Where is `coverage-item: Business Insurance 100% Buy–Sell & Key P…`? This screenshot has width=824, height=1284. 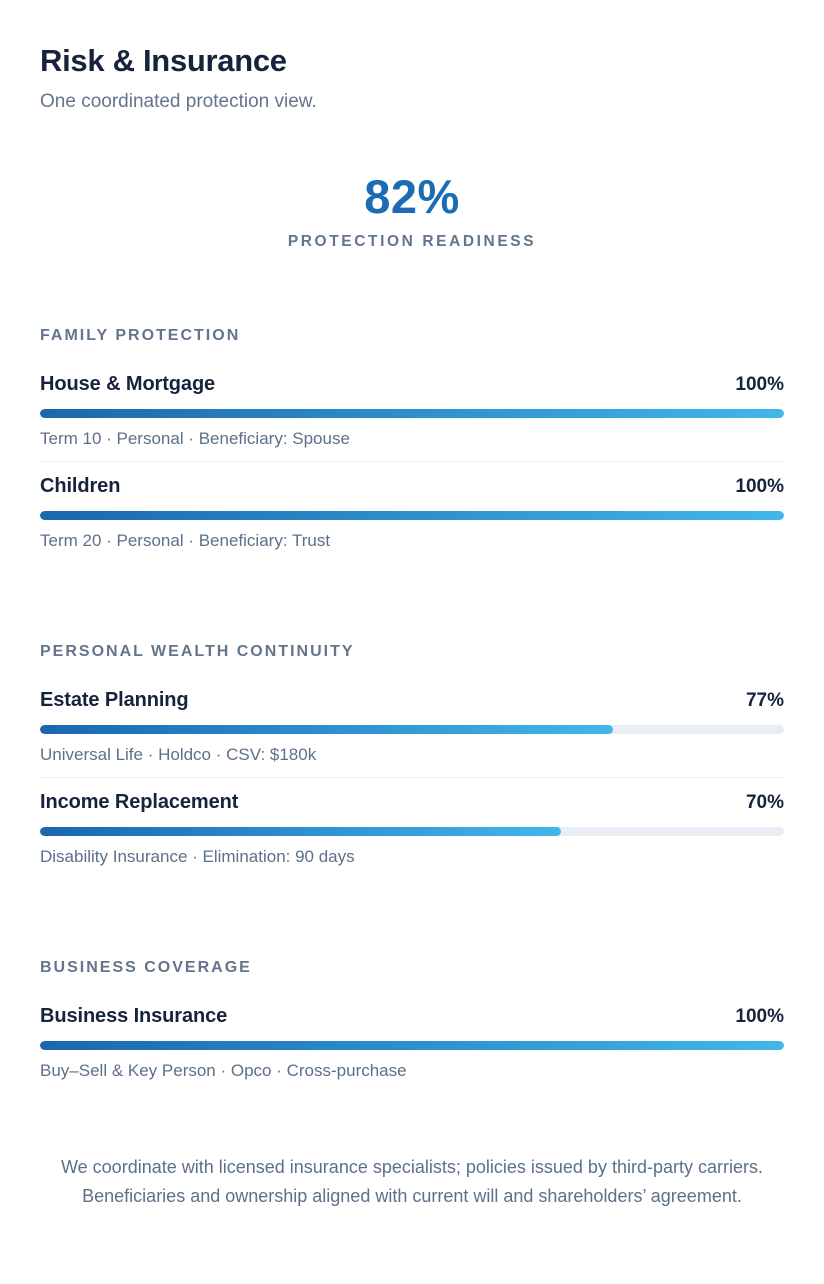
coverage-item: Business Insurance 100% Buy–Sell & Key P… is located at coordinates (412, 1043).